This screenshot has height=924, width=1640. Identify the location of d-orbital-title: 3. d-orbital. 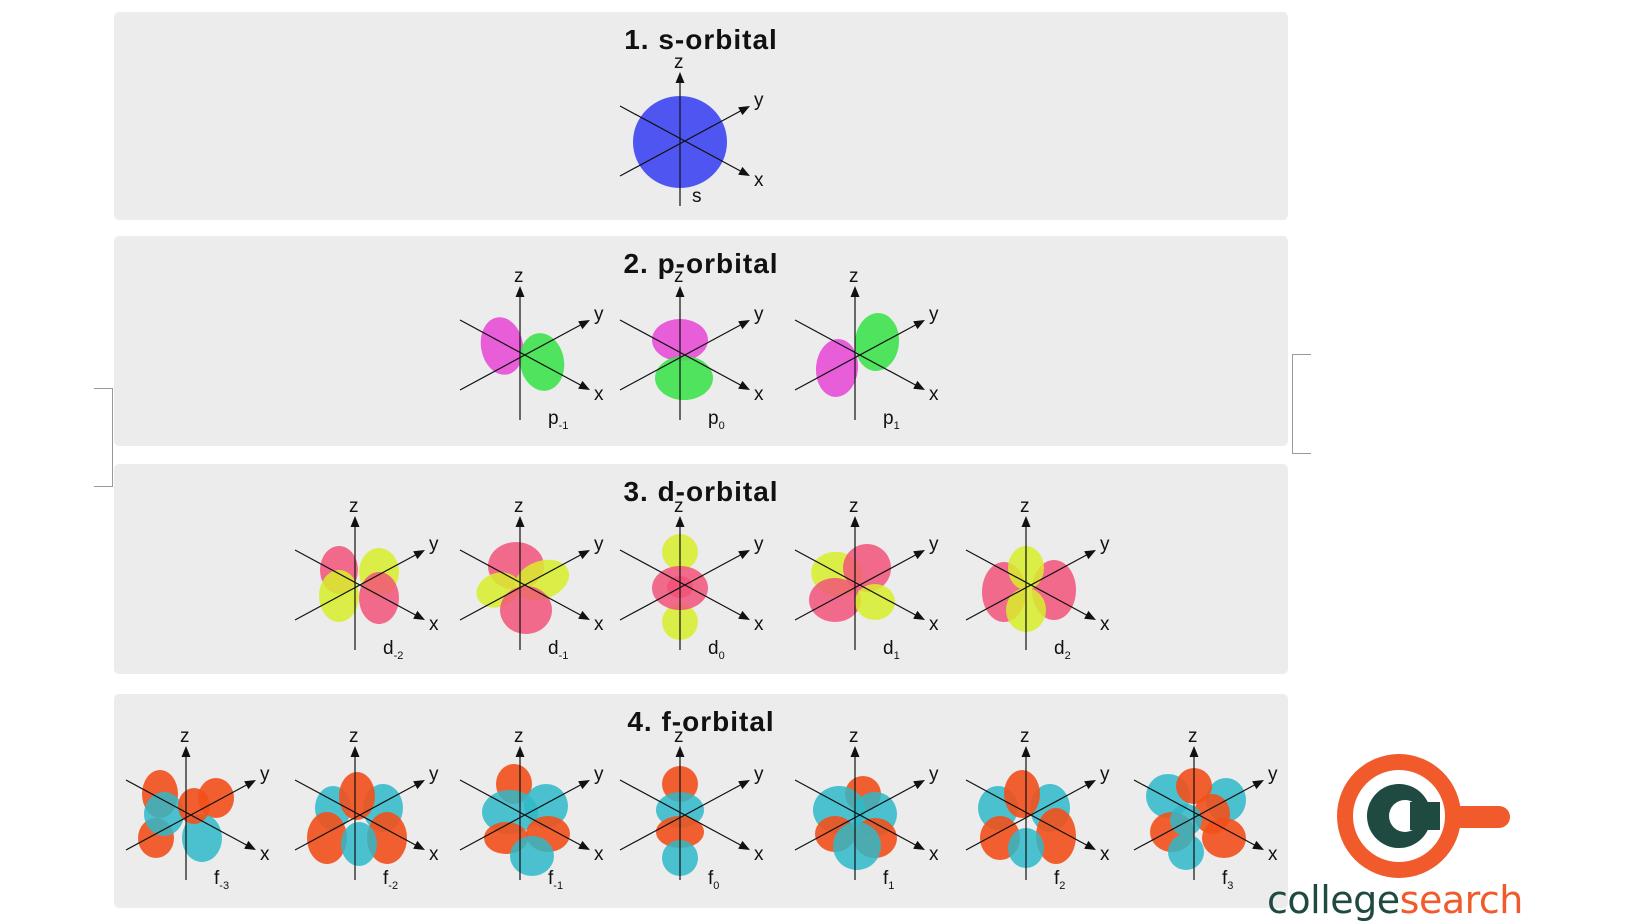
(701, 491).